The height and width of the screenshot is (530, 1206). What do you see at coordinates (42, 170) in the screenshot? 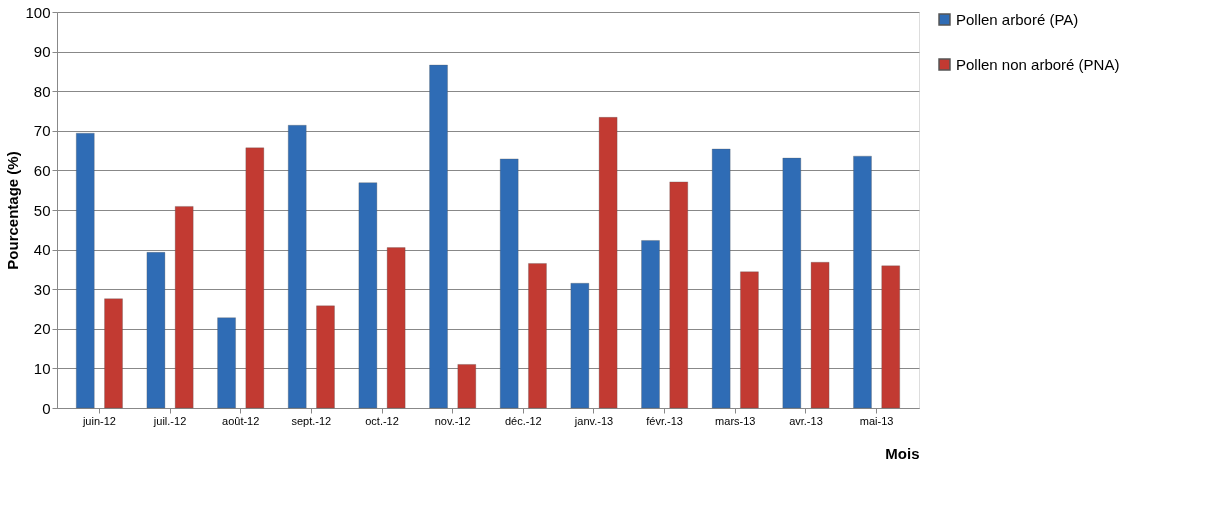
I see `y-tick-label: 60` at bounding box center [42, 170].